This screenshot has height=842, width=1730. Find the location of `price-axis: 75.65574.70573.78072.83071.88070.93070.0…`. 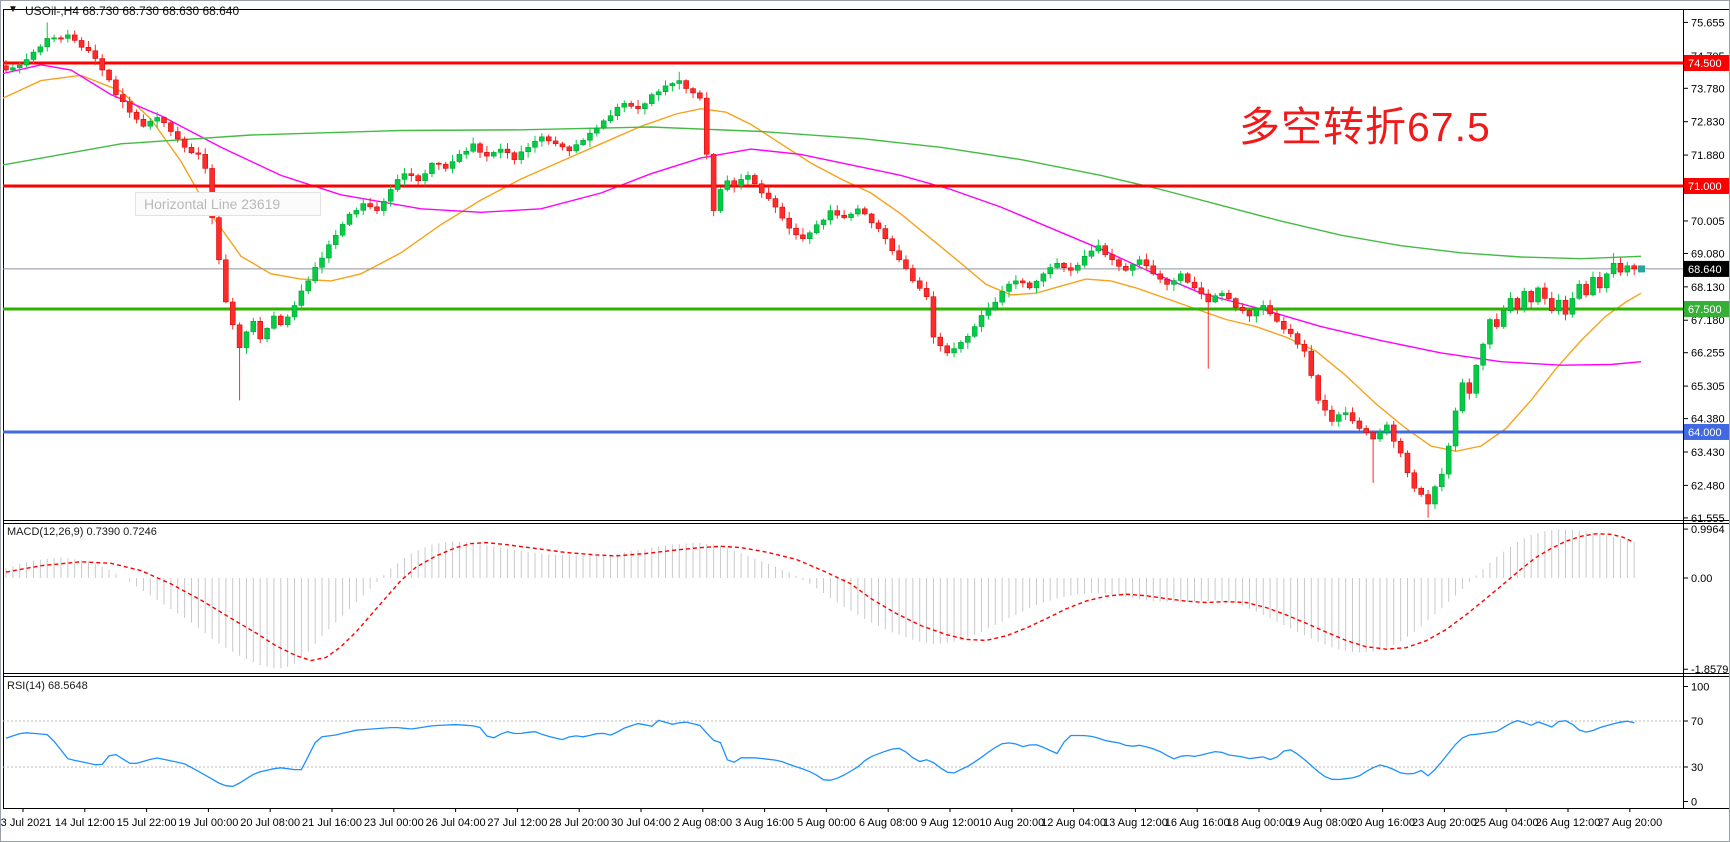

price-axis: 75.65574.70573.78072.83071.88070.93070.0… is located at coordinates (1706, 271).